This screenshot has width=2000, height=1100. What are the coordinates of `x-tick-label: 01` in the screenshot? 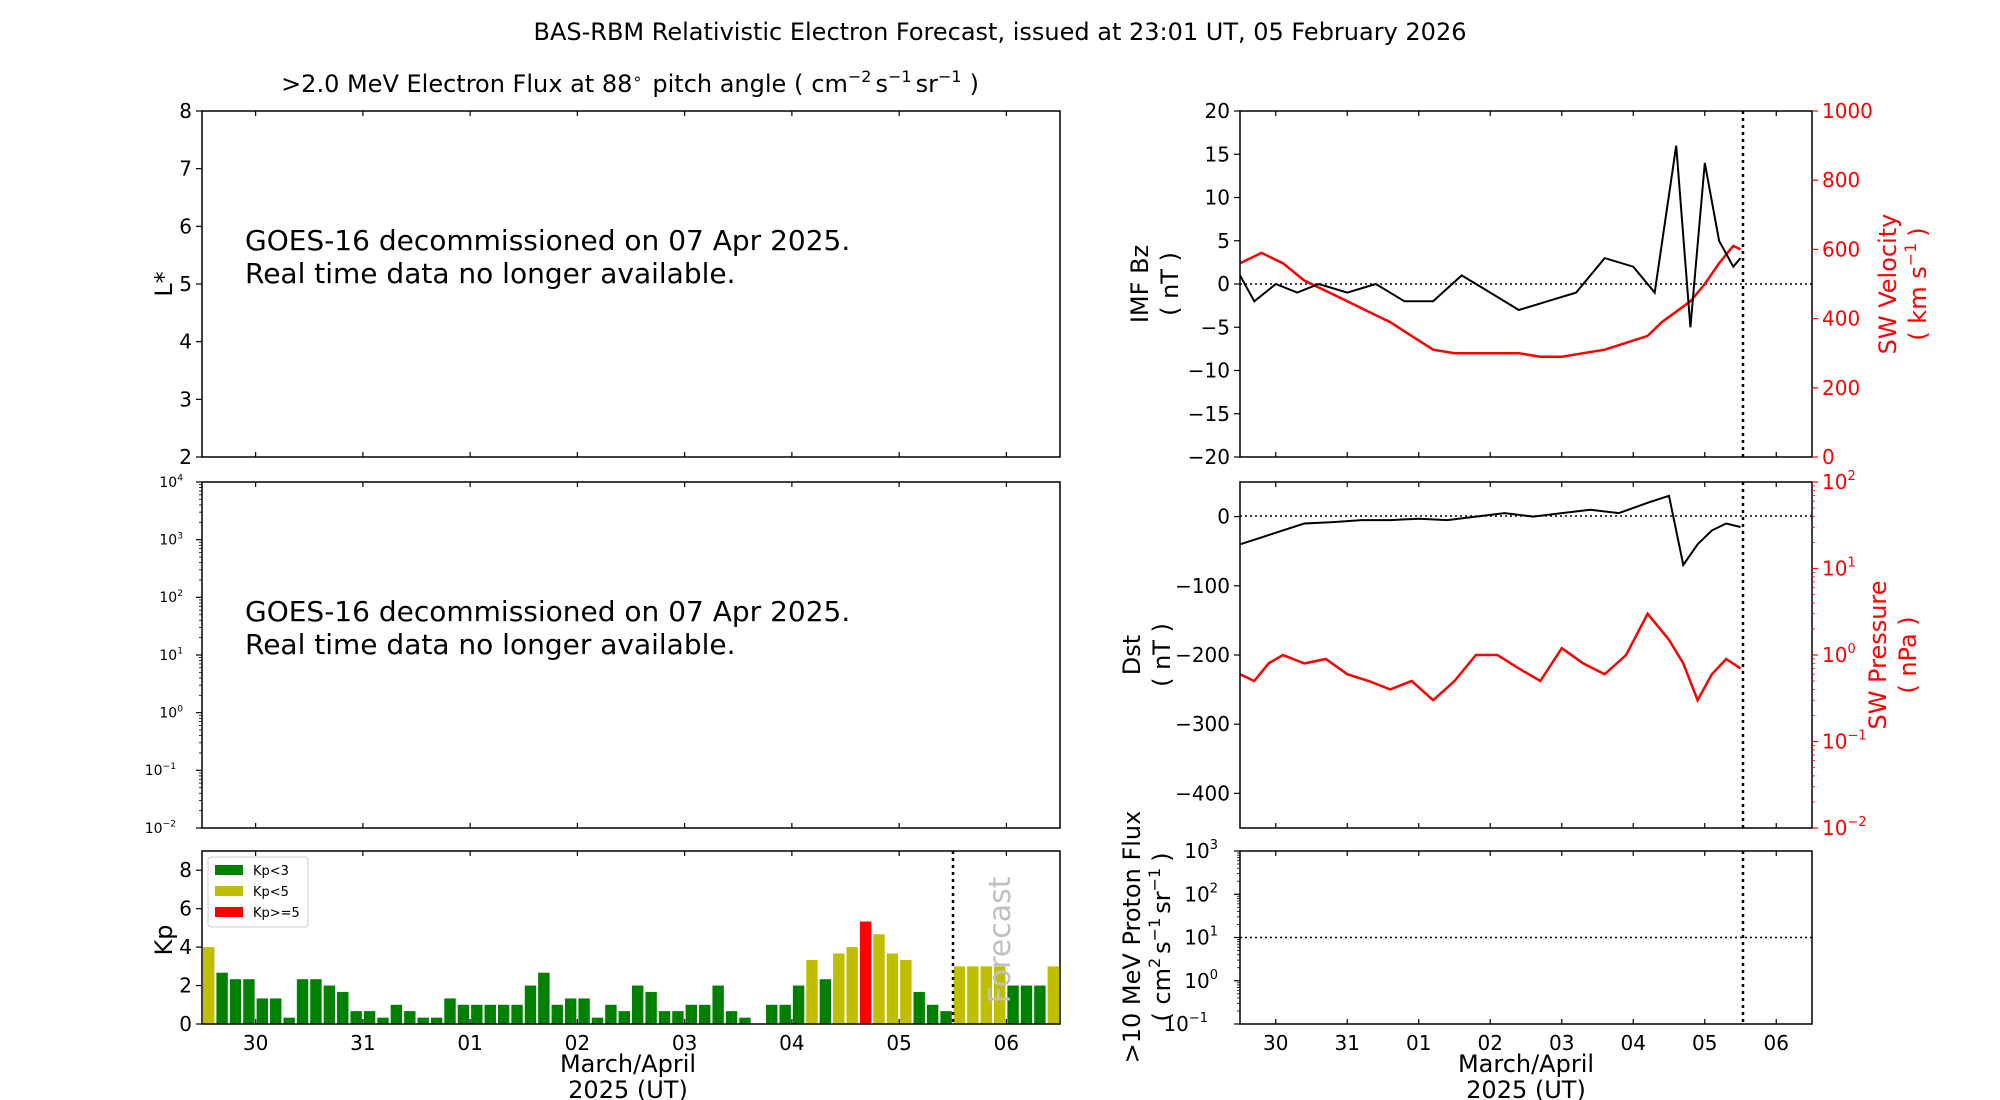 It's located at (469, 1043).